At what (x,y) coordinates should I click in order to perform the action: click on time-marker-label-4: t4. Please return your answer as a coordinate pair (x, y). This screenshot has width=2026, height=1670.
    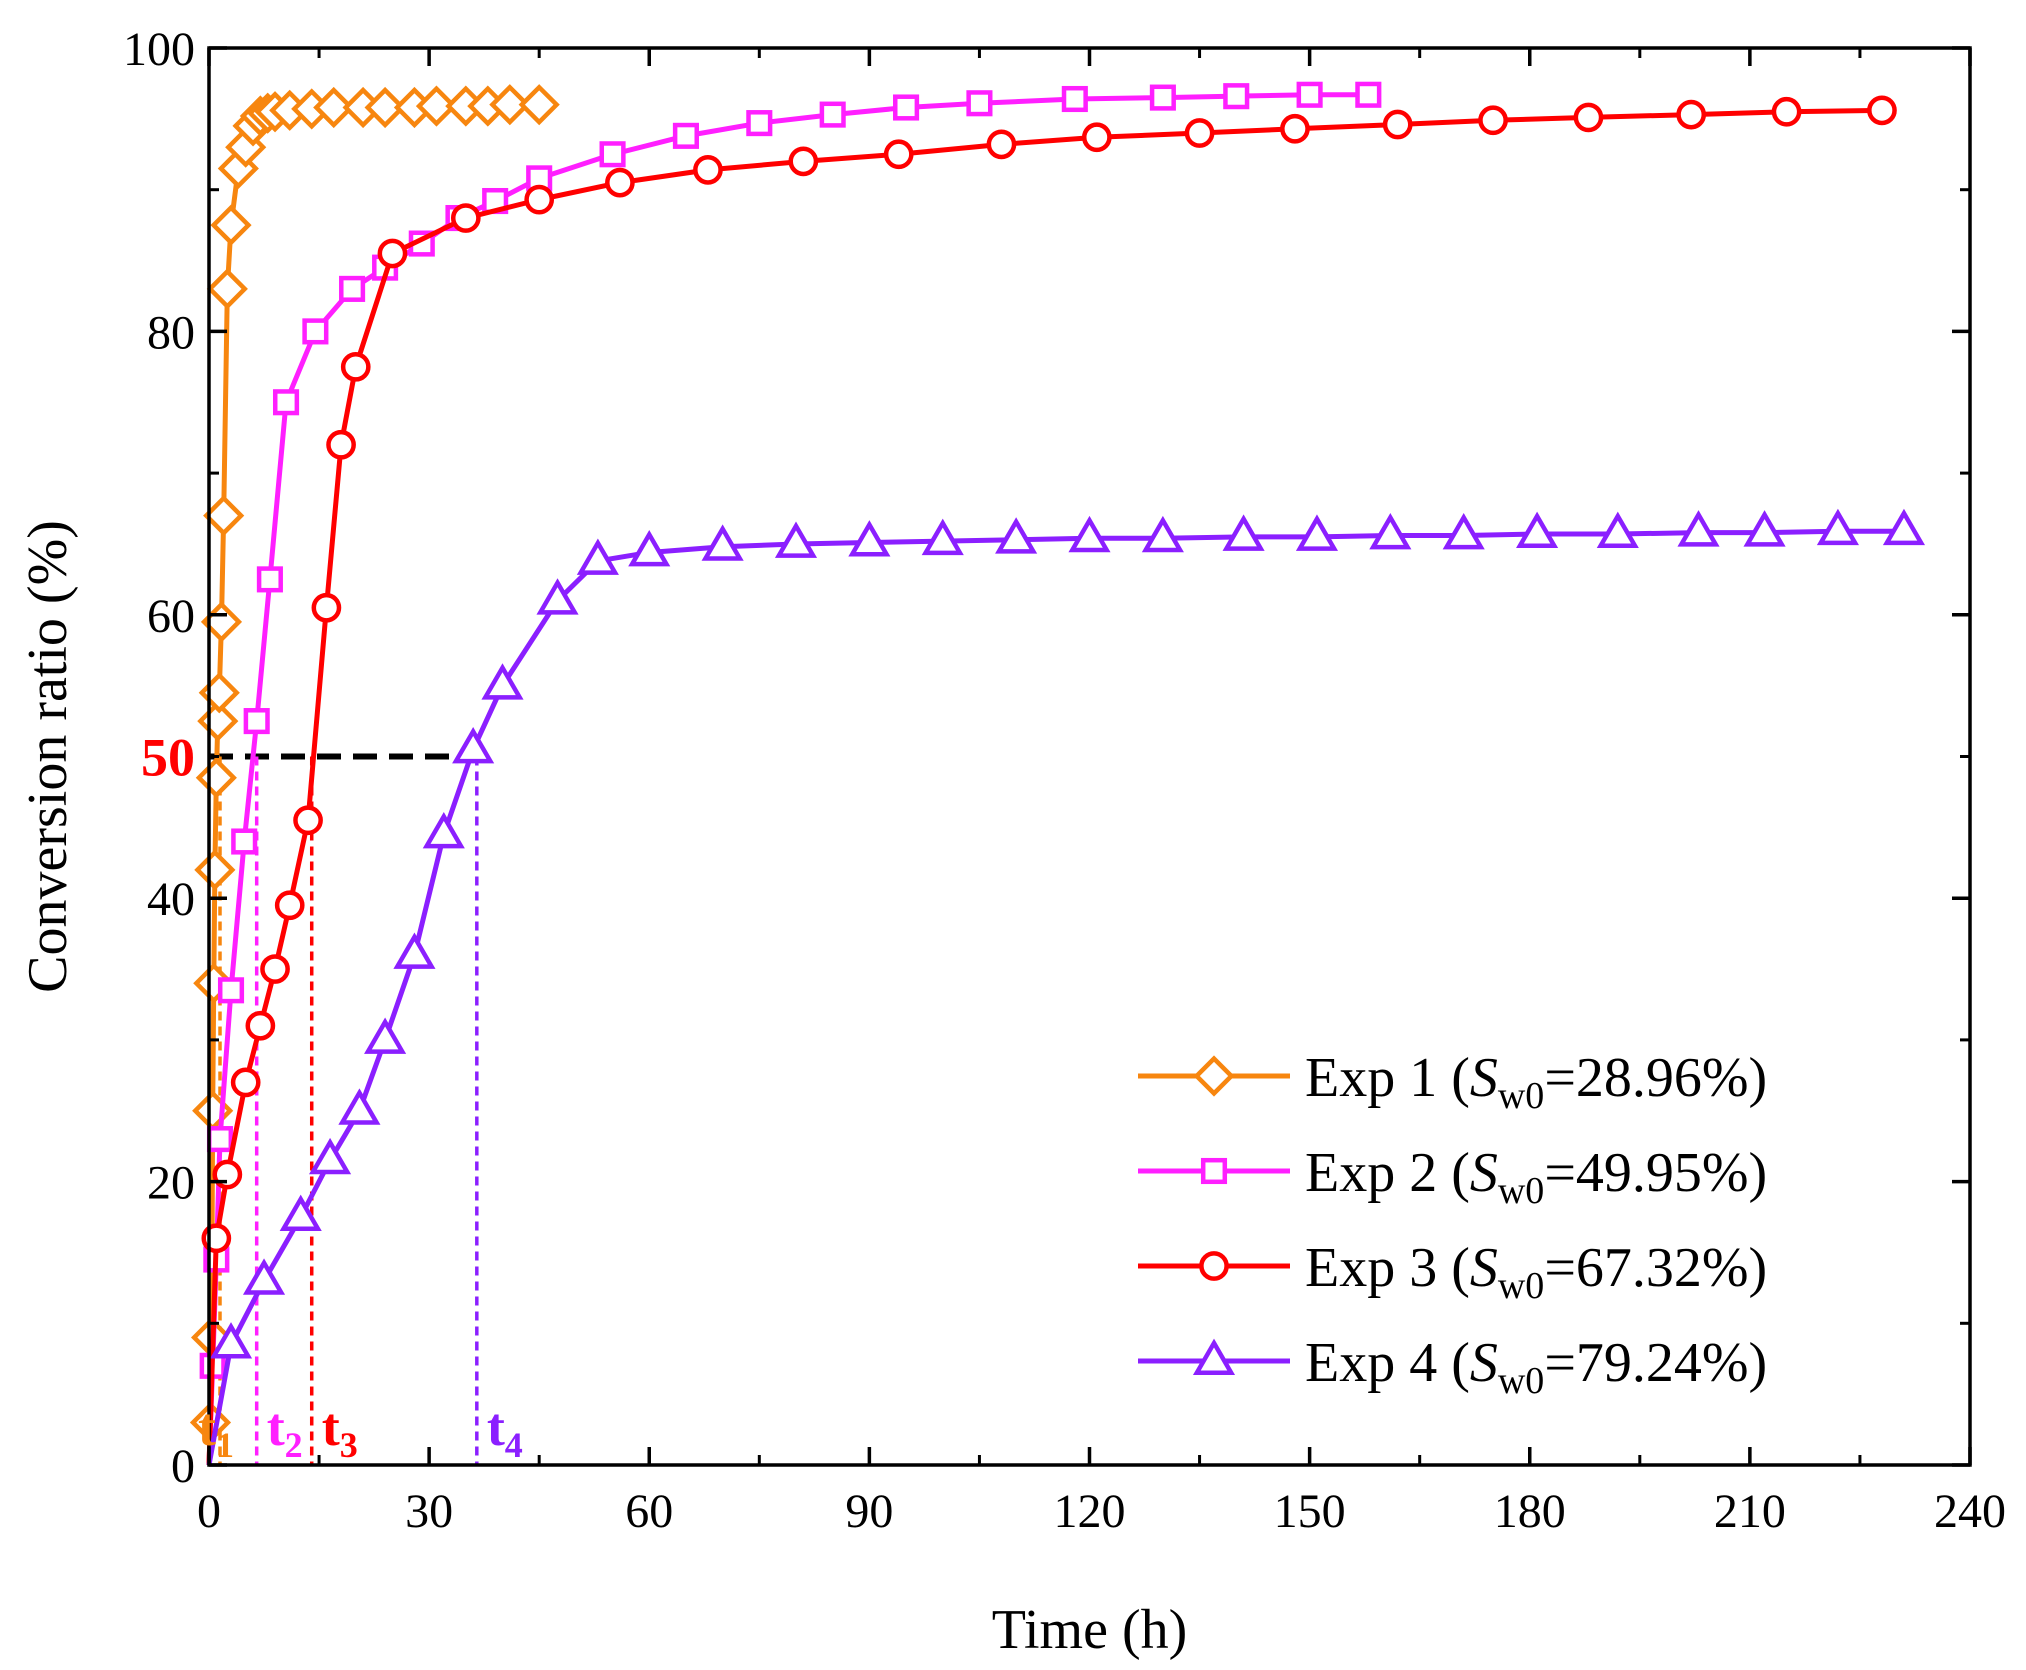
    Looking at the image, I should click on (505, 1431).